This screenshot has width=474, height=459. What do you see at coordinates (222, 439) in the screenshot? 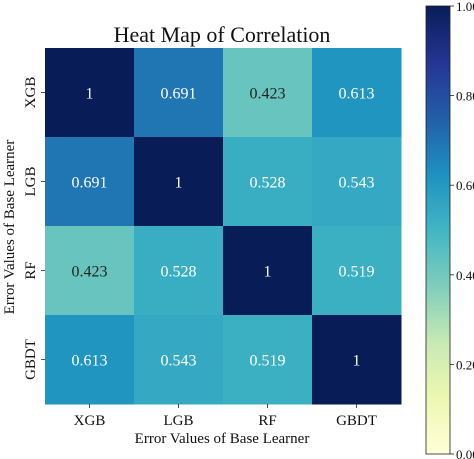
I see `x-axis-label: Error Values of Base Learner` at bounding box center [222, 439].